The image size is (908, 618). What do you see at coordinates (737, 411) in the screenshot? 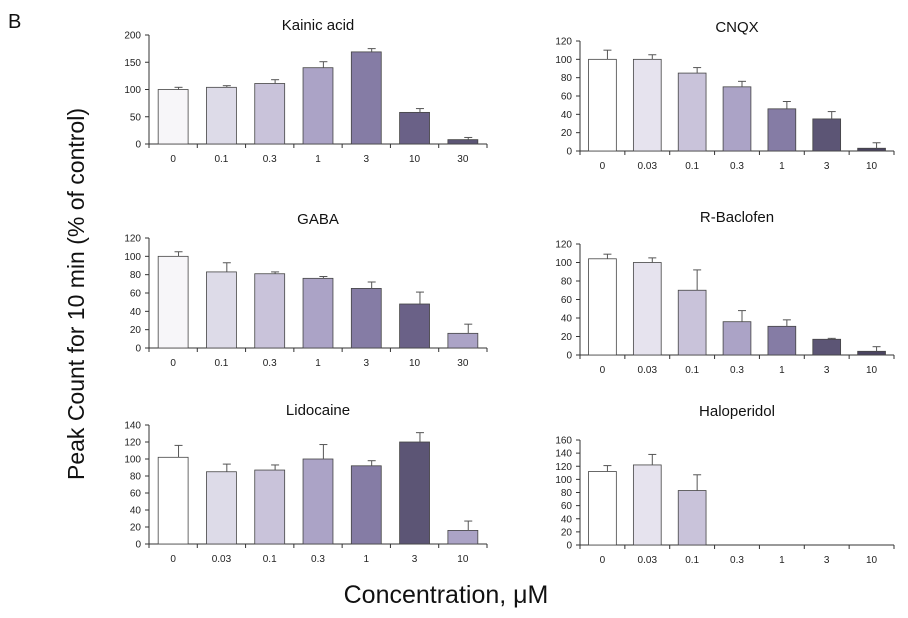
I see `chart-title: Haloperidol` at bounding box center [737, 411].